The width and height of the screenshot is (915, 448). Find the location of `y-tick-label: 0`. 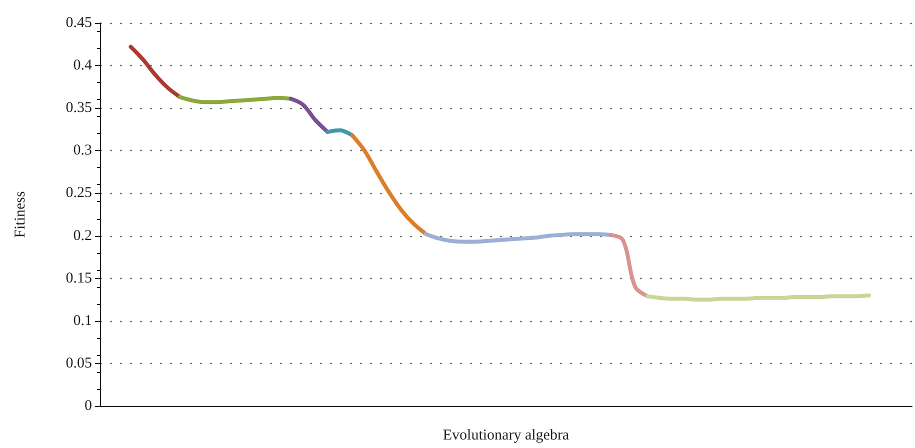

y-tick-label: 0 is located at coordinates (88, 406).